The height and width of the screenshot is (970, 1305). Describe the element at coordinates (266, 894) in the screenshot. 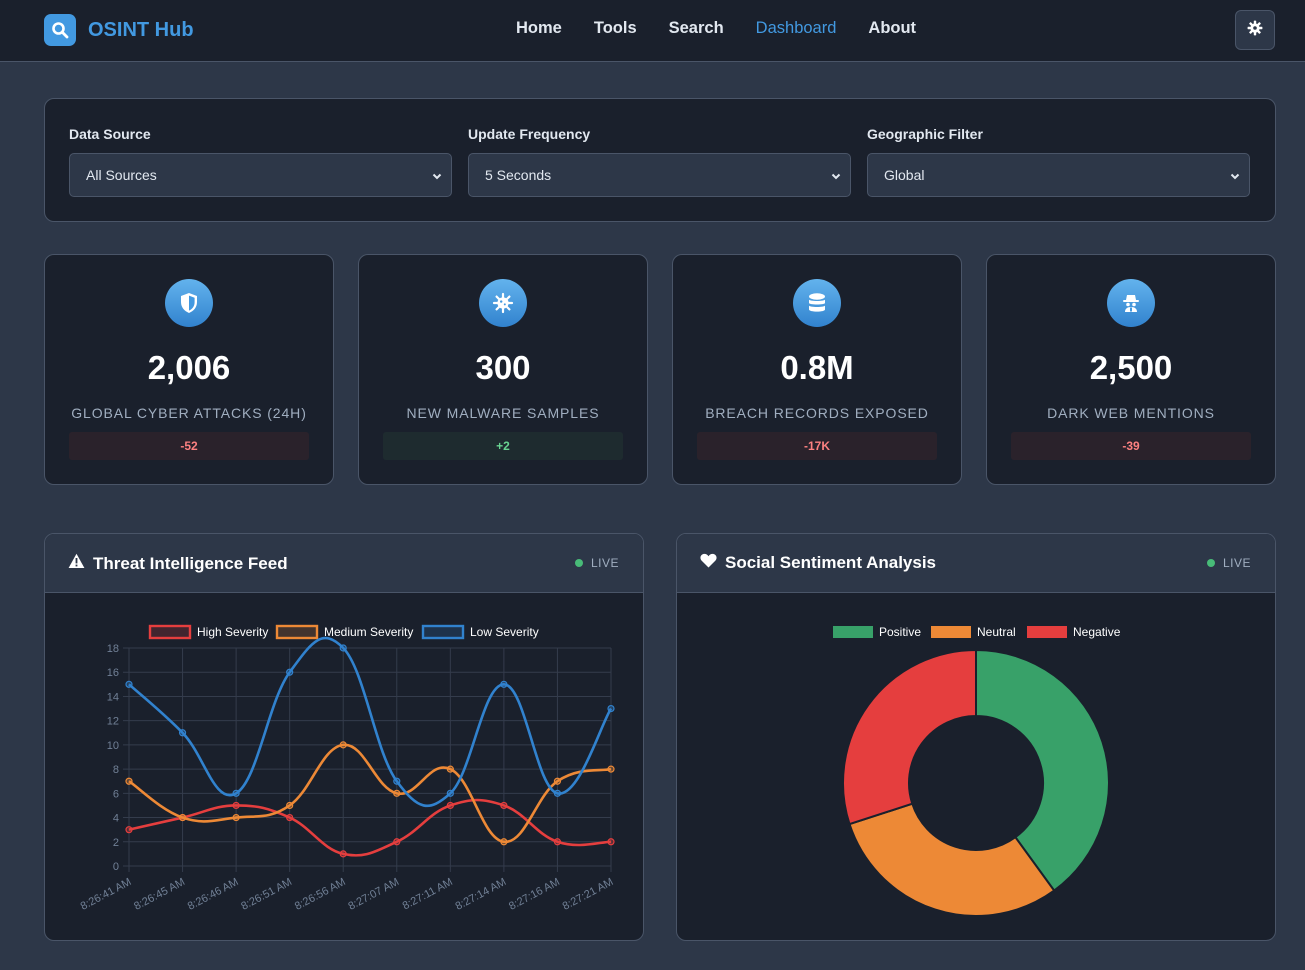

I see `x-tick-label: 8:26:51 AM` at that location.